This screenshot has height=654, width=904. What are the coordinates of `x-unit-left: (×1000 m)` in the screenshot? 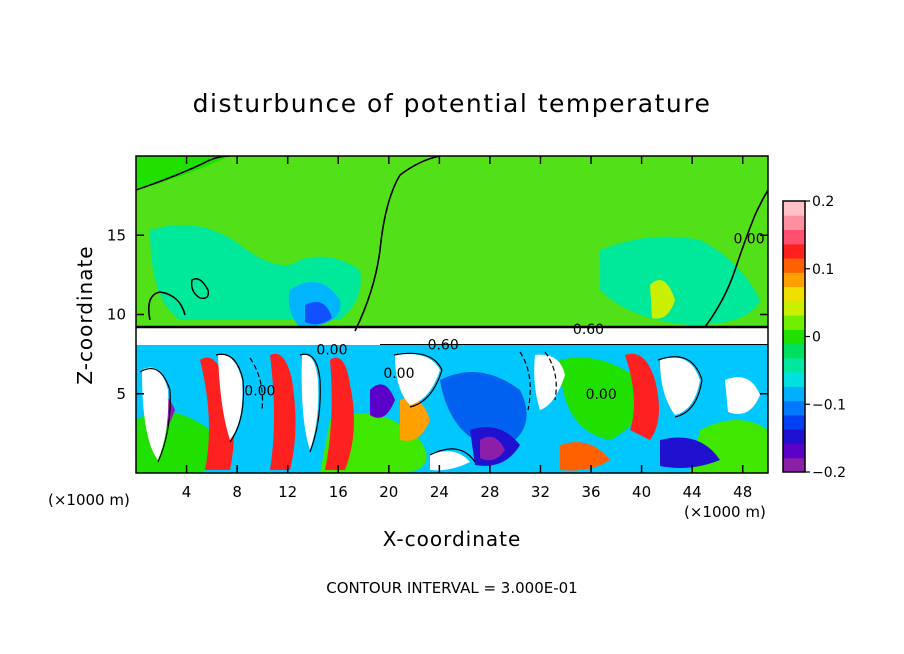 It's located at (89, 500).